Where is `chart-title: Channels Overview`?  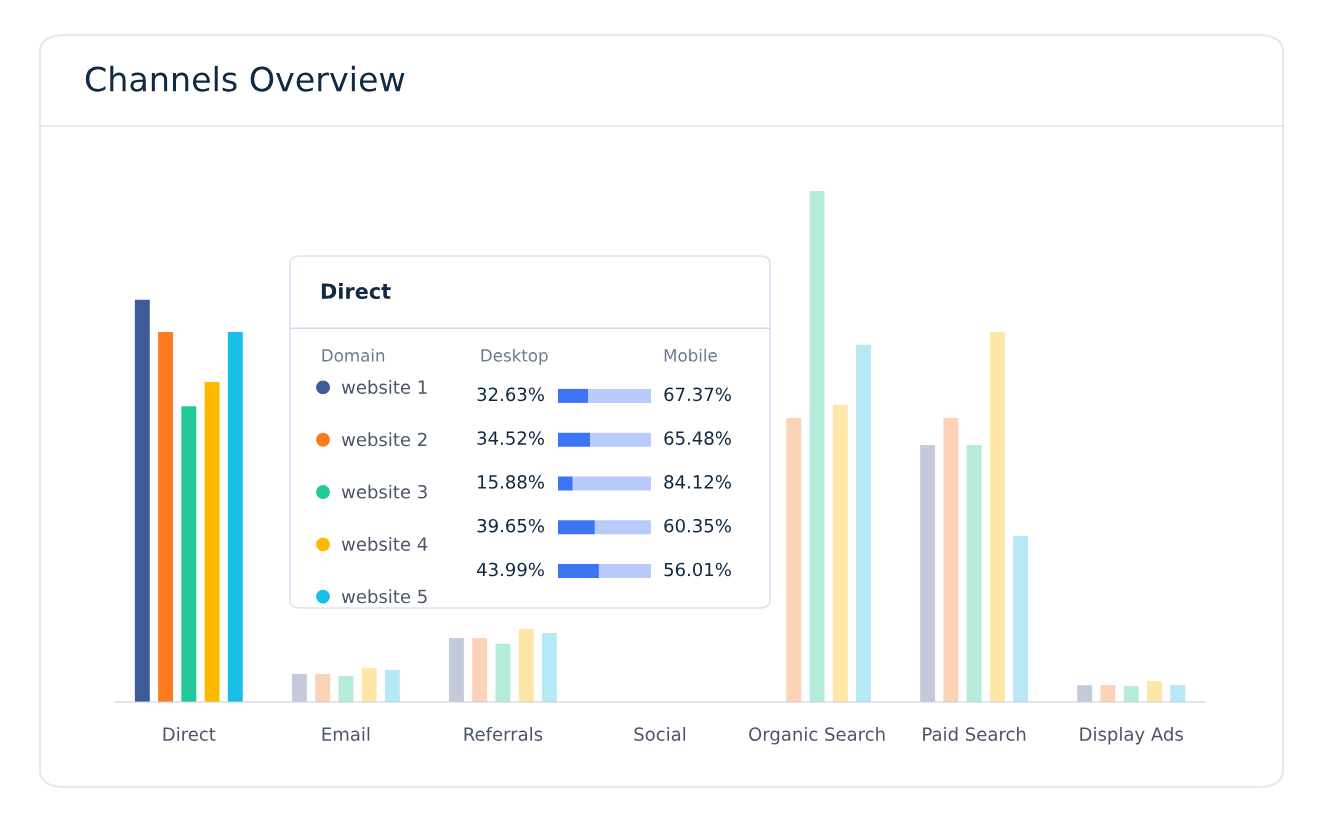 chart-title: Channels Overview is located at coordinates (245, 78).